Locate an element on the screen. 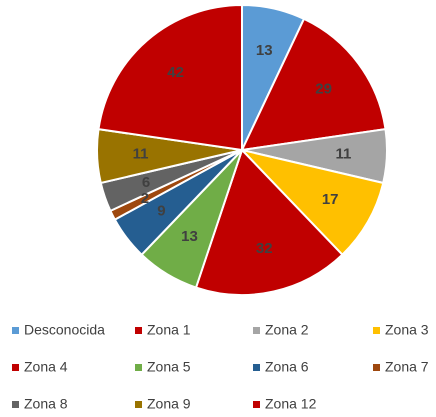  legend-label: Zona 2 is located at coordinates (287, 330).